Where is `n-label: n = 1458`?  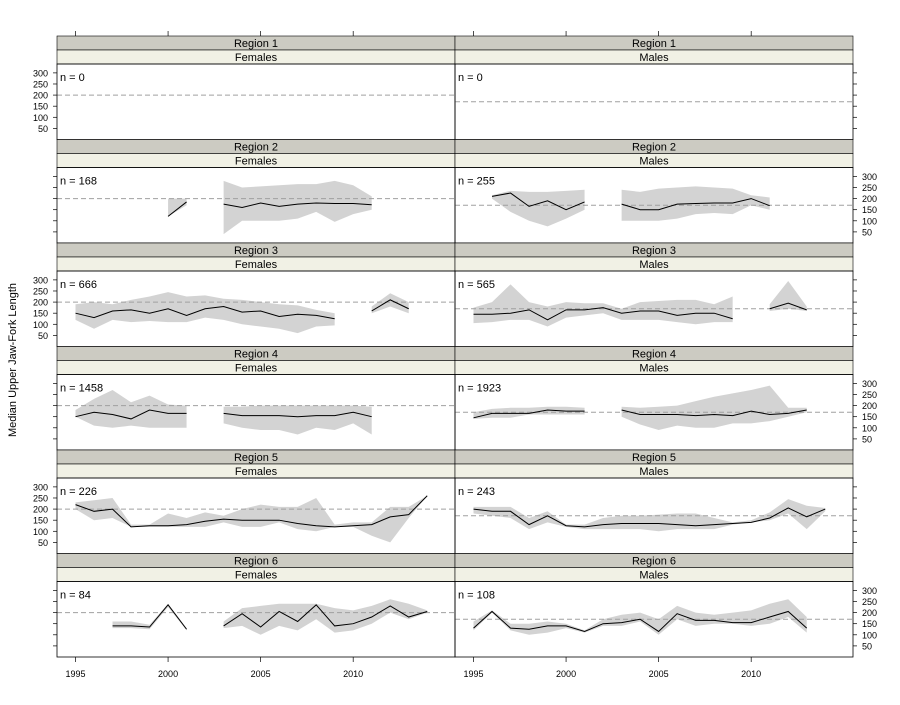 n-label: n = 1458 is located at coordinates (81, 389).